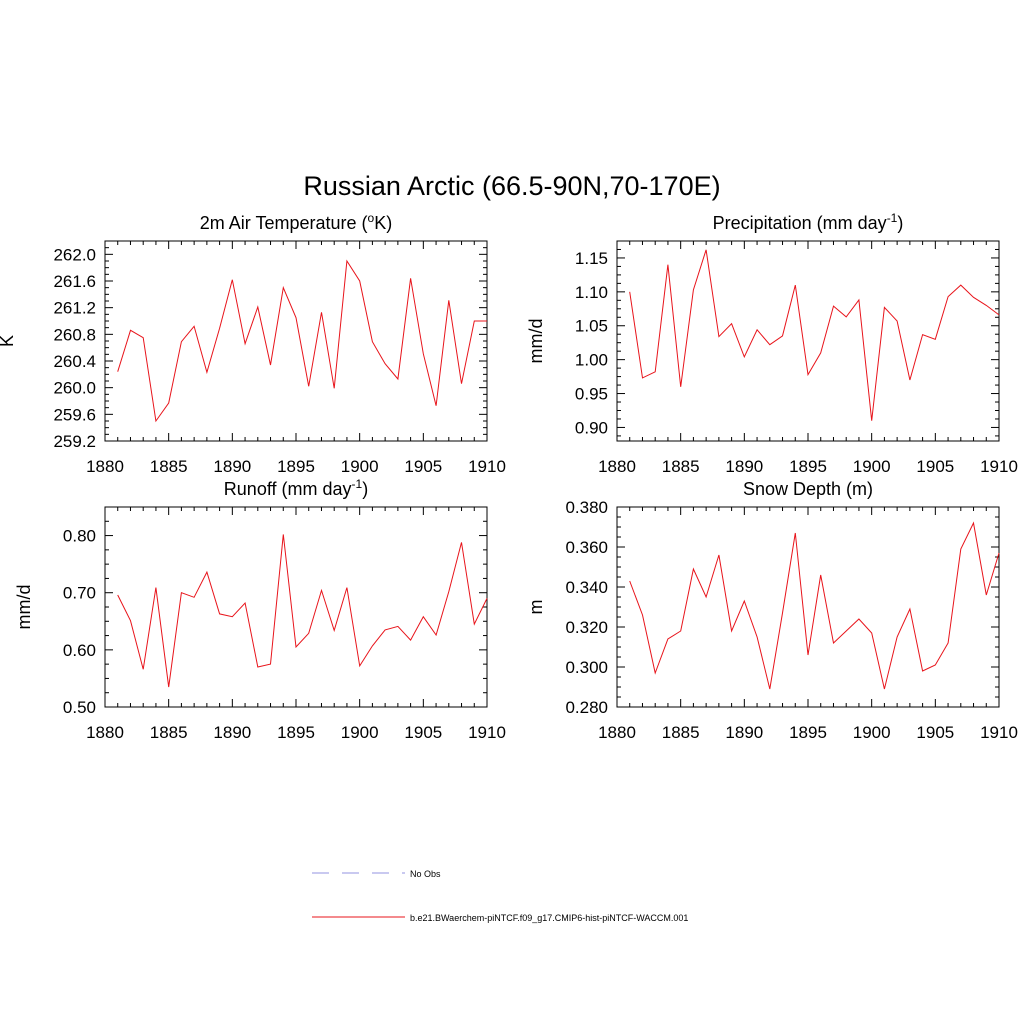  Describe the element at coordinates (425, 874) in the screenshot. I see `legend-label-no-obs: No Obs` at that location.